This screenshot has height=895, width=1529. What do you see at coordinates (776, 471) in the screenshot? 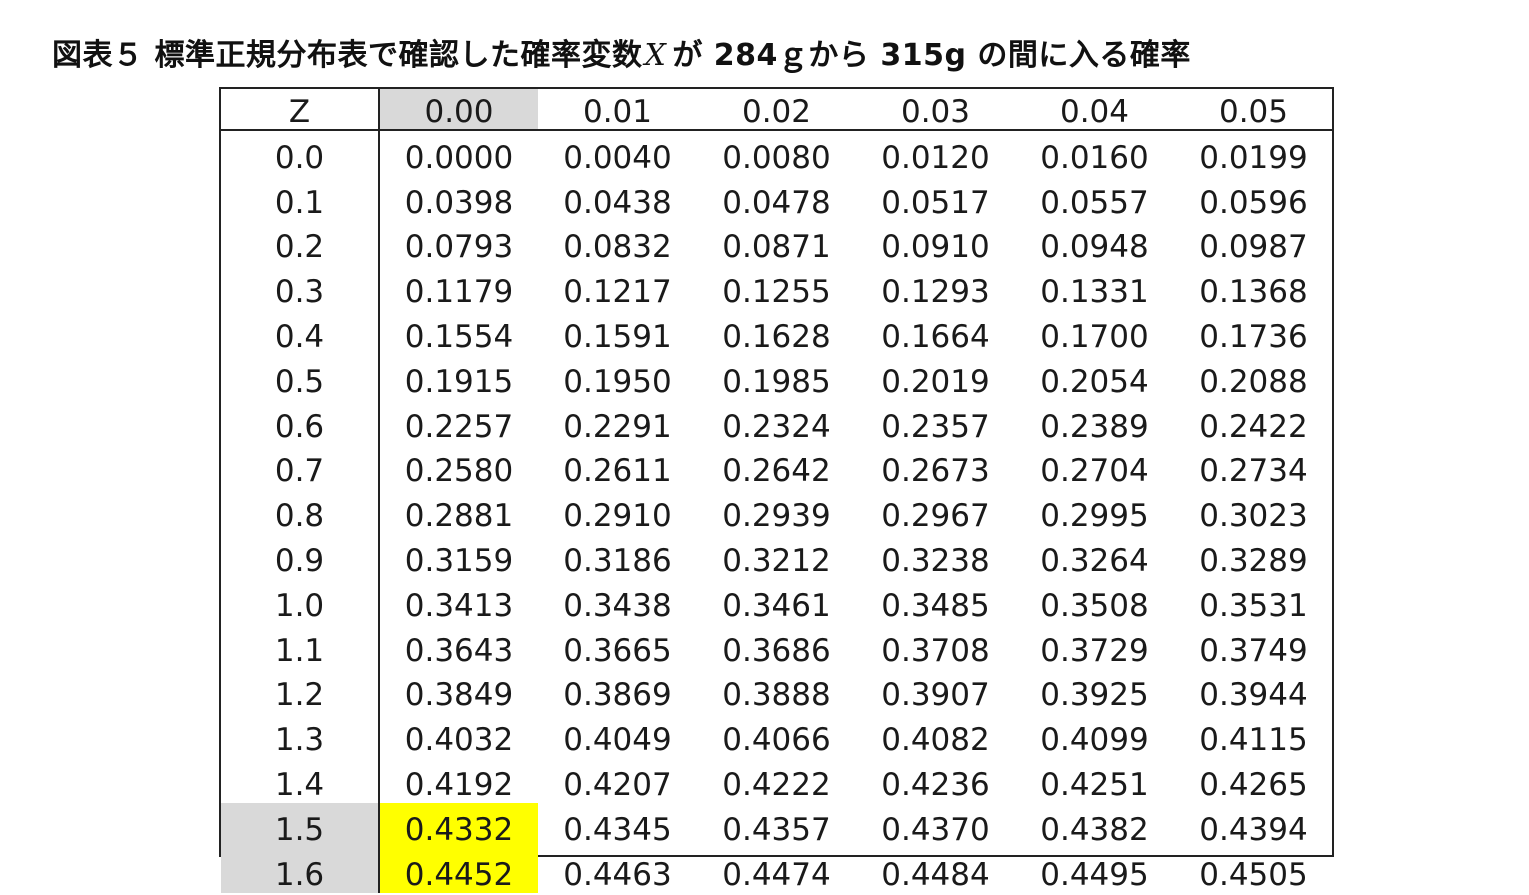
I see `probability-cell: 0.2642` at bounding box center [776, 471].